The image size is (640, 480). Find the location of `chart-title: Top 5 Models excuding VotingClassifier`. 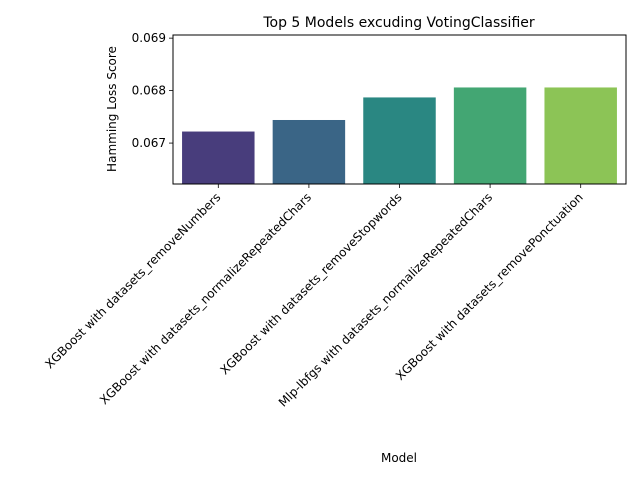

chart-title: Top 5 Models excuding VotingClassifier is located at coordinates (398, 23).